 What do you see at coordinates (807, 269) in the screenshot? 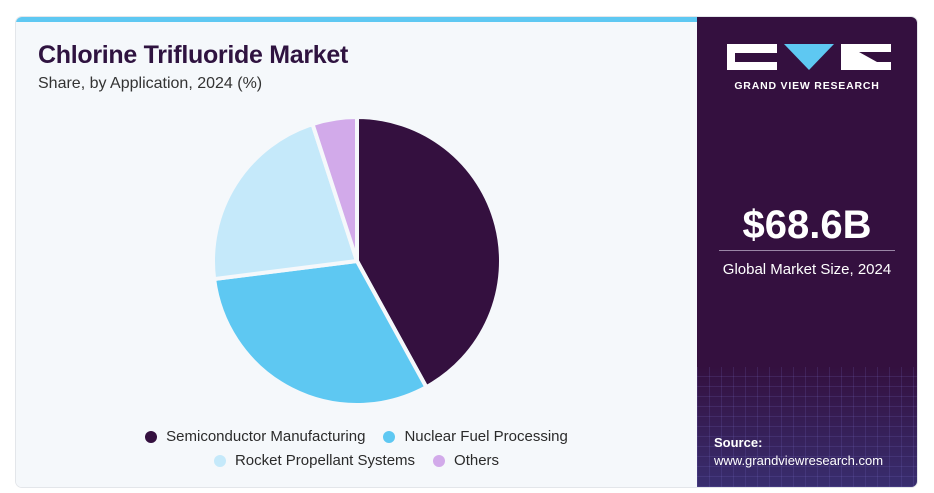
I see `market-size-label: Global Market Size, 2024` at bounding box center [807, 269].